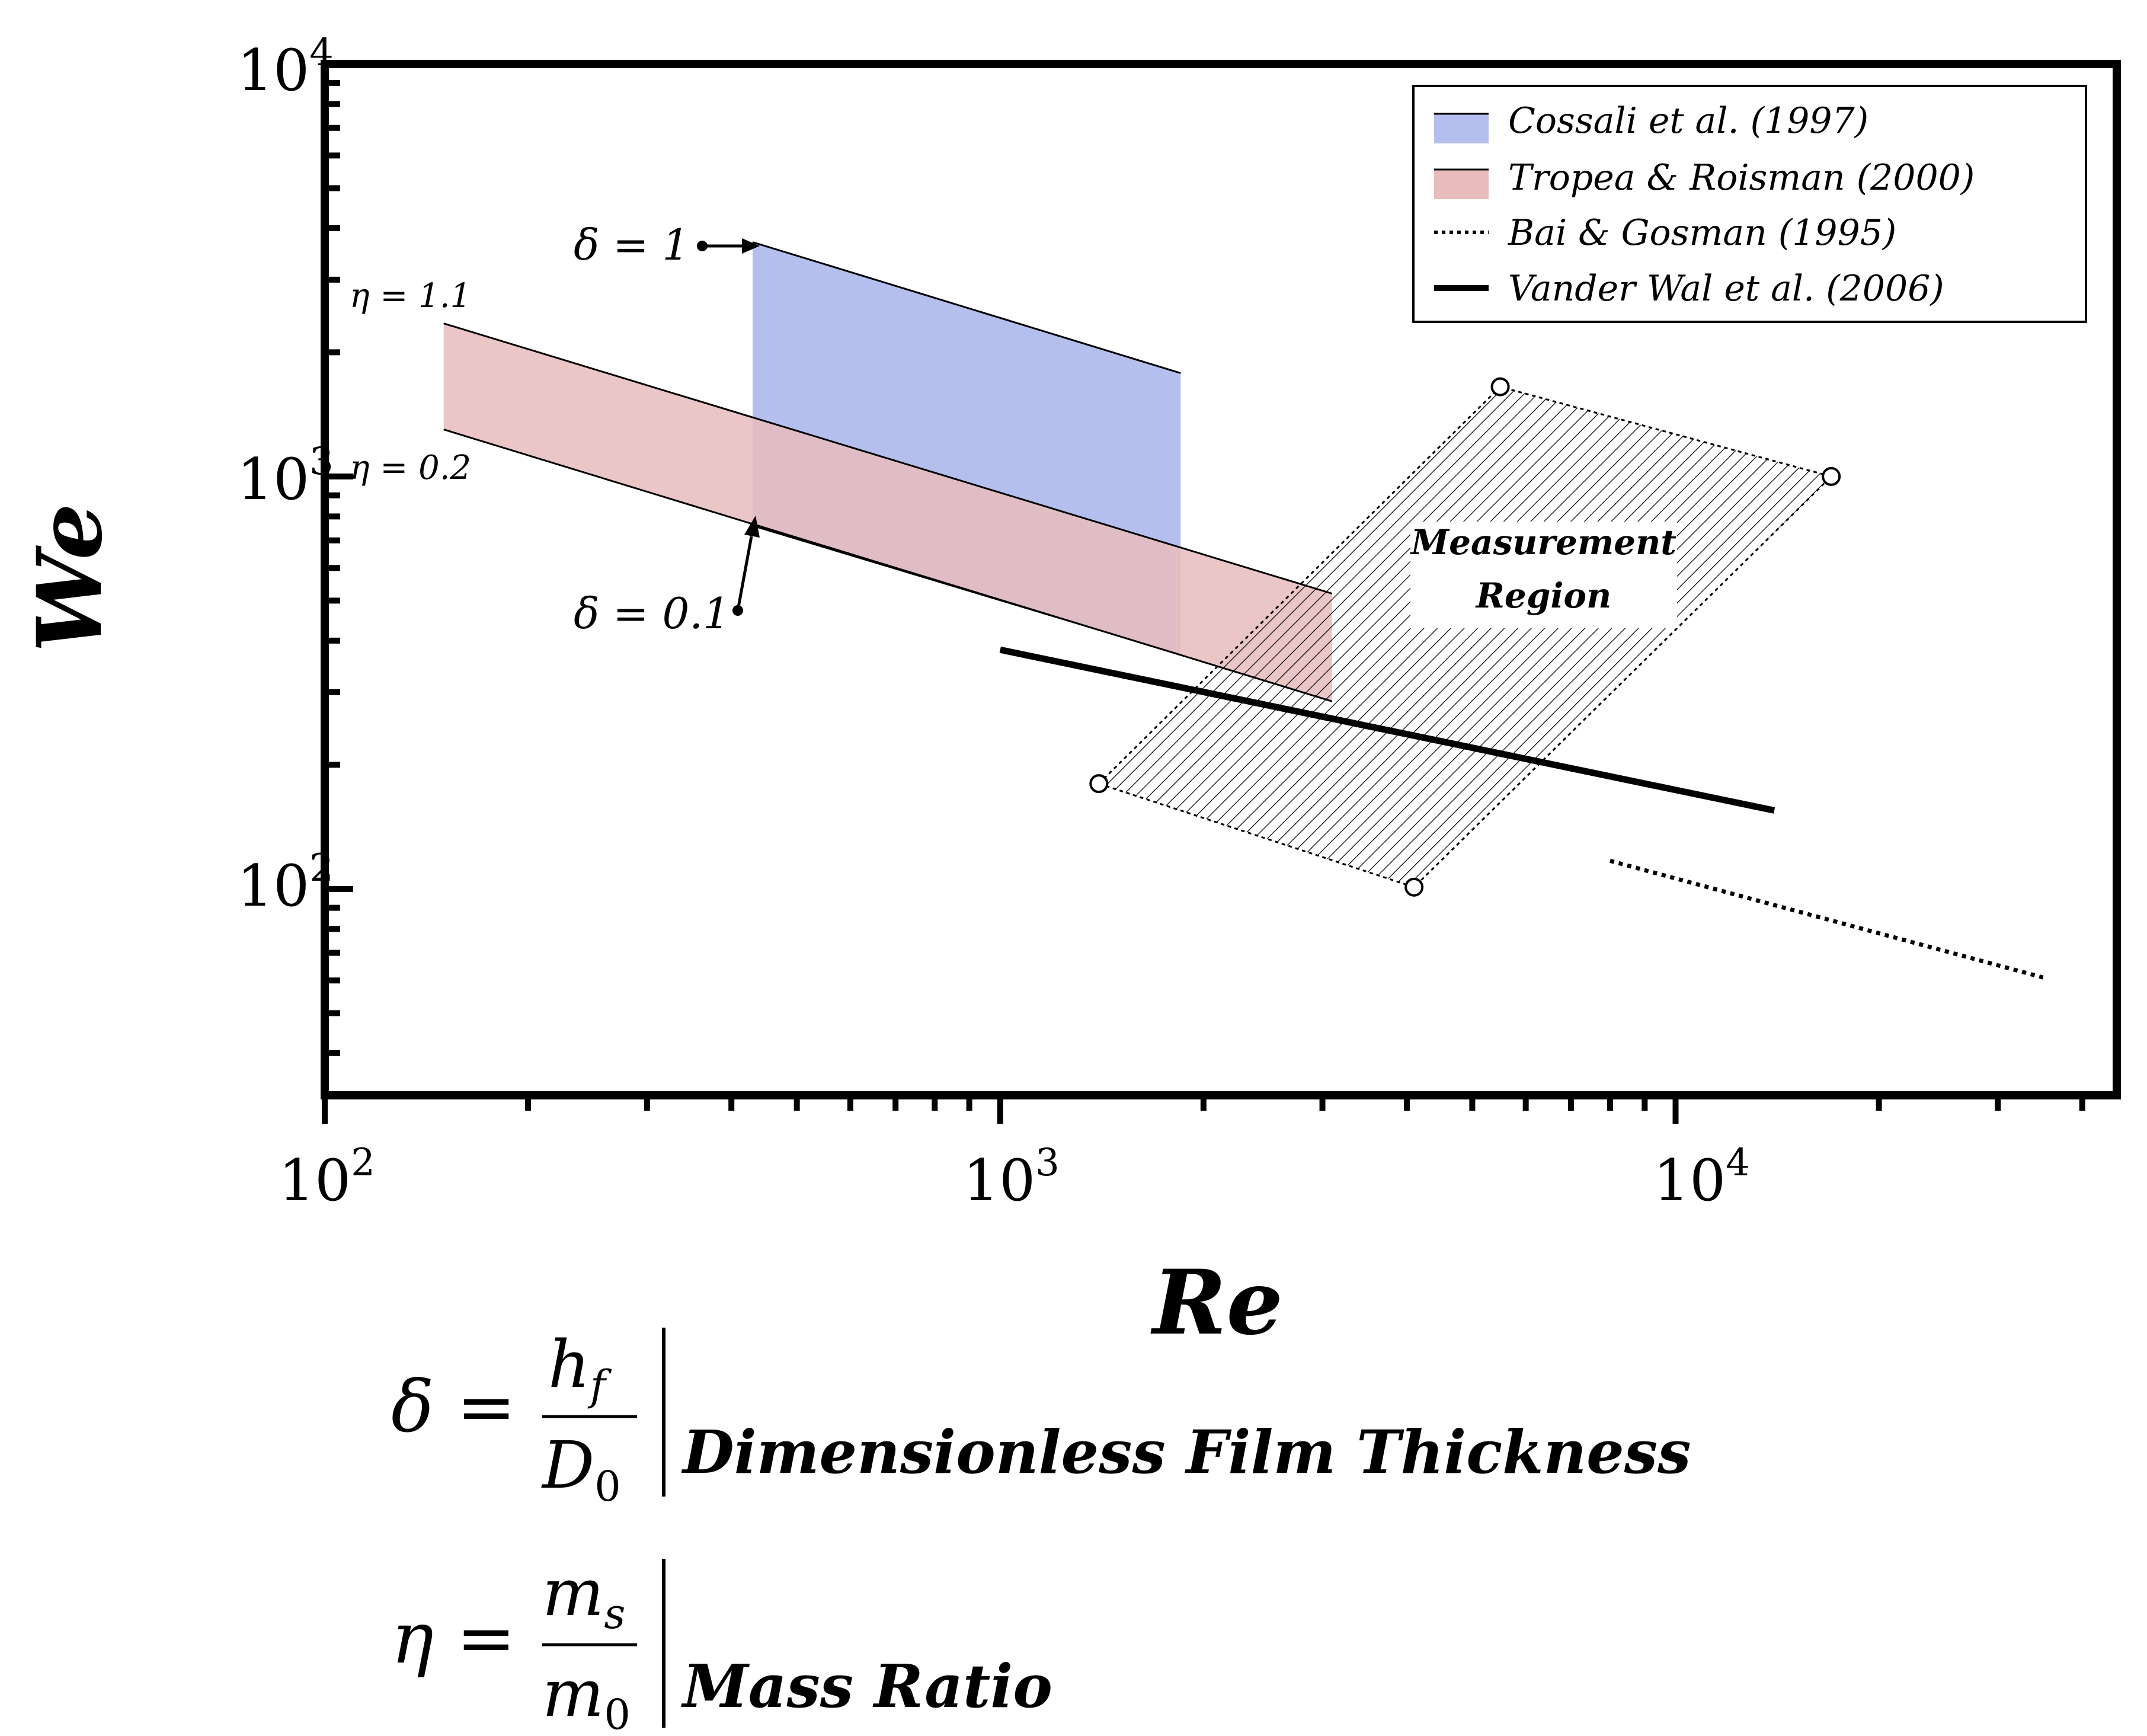  What do you see at coordinates (721, 1645) in the screenshot?
I see `definition-eta: η = ms m0 Mass Ratio` at bounding box center [721, 1645].